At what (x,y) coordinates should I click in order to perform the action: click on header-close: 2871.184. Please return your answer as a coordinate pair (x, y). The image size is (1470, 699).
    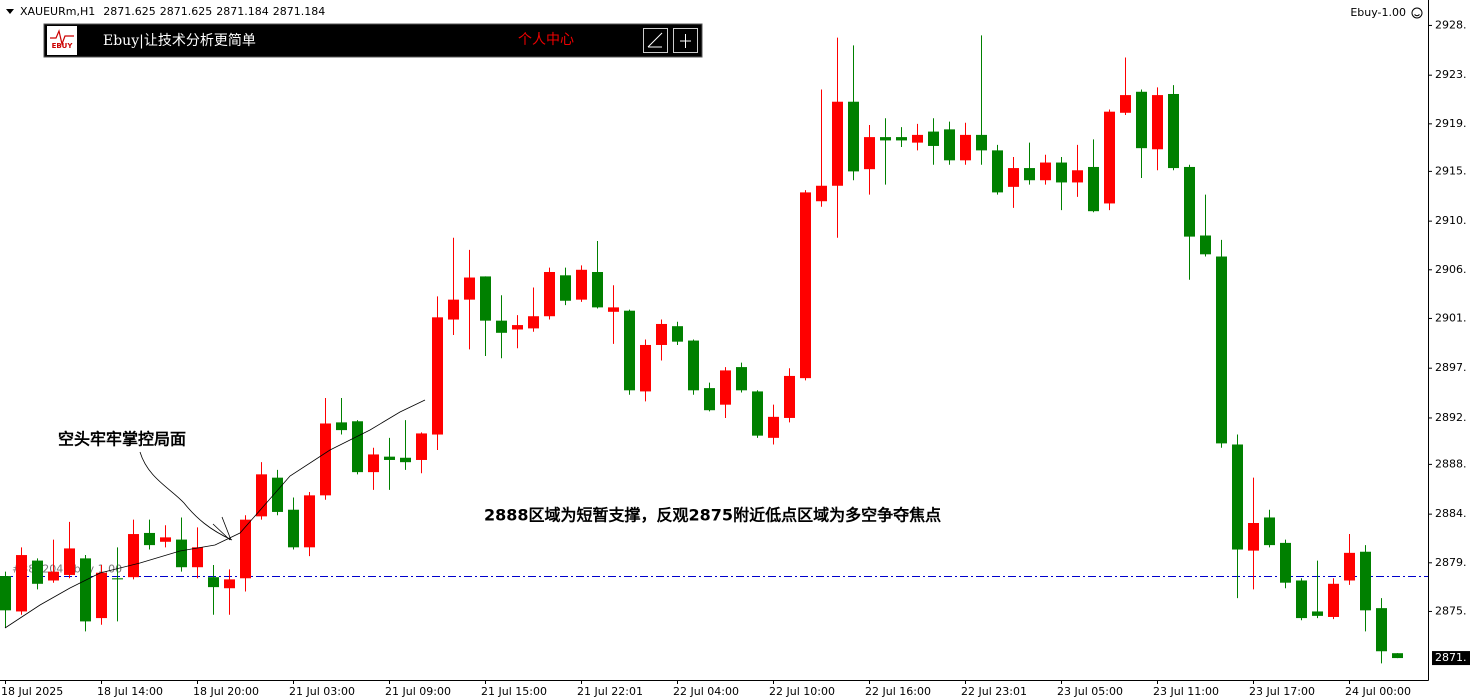
    Looking at the image, I should click on (299, 11).